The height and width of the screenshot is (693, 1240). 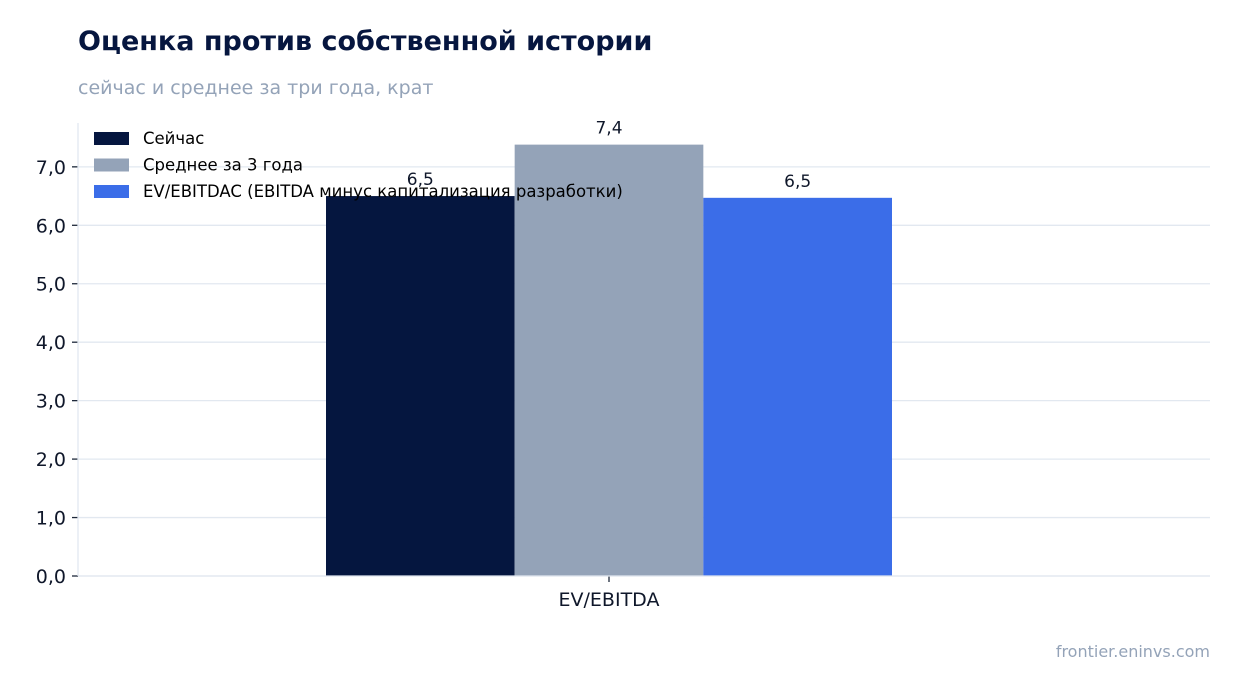 What do you see at coordinates (173, 138) in the screenshot?
I see `legend-label: Сейчас` at bounding box center [173, 138].